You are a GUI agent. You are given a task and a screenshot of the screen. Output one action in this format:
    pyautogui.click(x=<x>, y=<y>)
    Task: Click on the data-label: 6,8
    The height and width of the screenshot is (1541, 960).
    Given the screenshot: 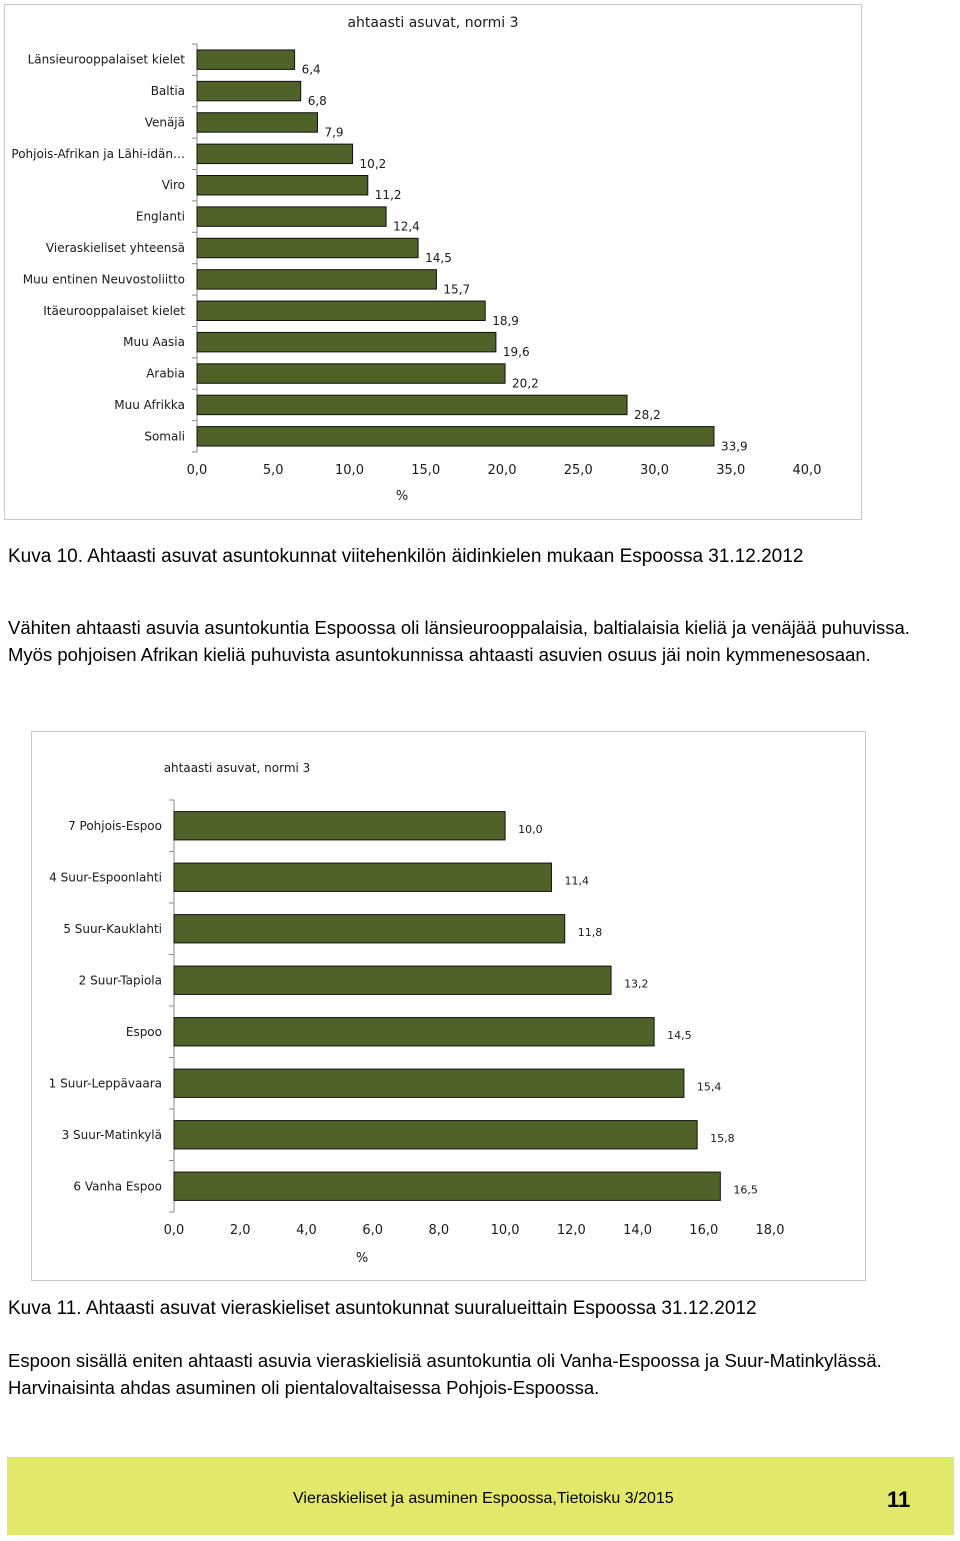 What is the action you would take?
    pyautogui.click(x=317, y=101)
    